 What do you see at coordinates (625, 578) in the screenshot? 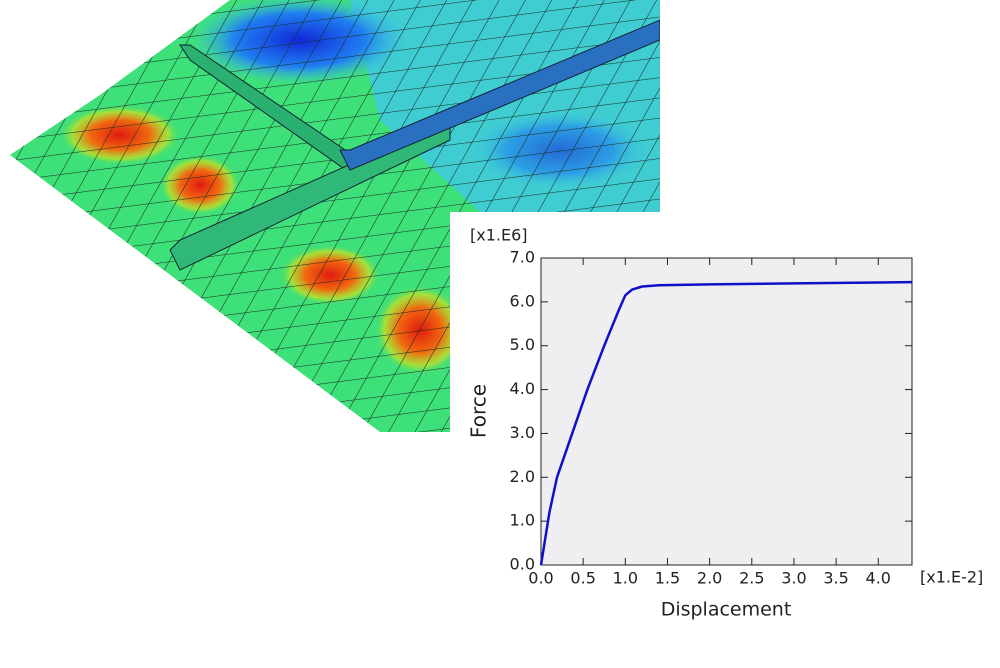
I see `x-tick-label: 1.0` at bounding box center [625, 578].